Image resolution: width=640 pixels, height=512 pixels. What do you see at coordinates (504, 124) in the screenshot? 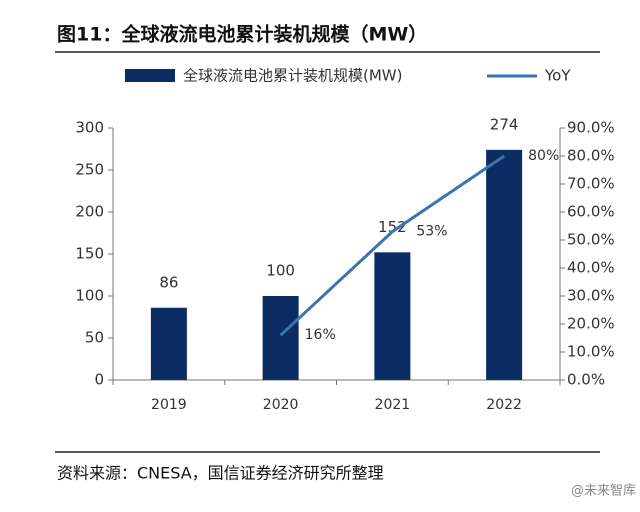
I see `bar-value-label: 274` at bounding box center [504, 124].